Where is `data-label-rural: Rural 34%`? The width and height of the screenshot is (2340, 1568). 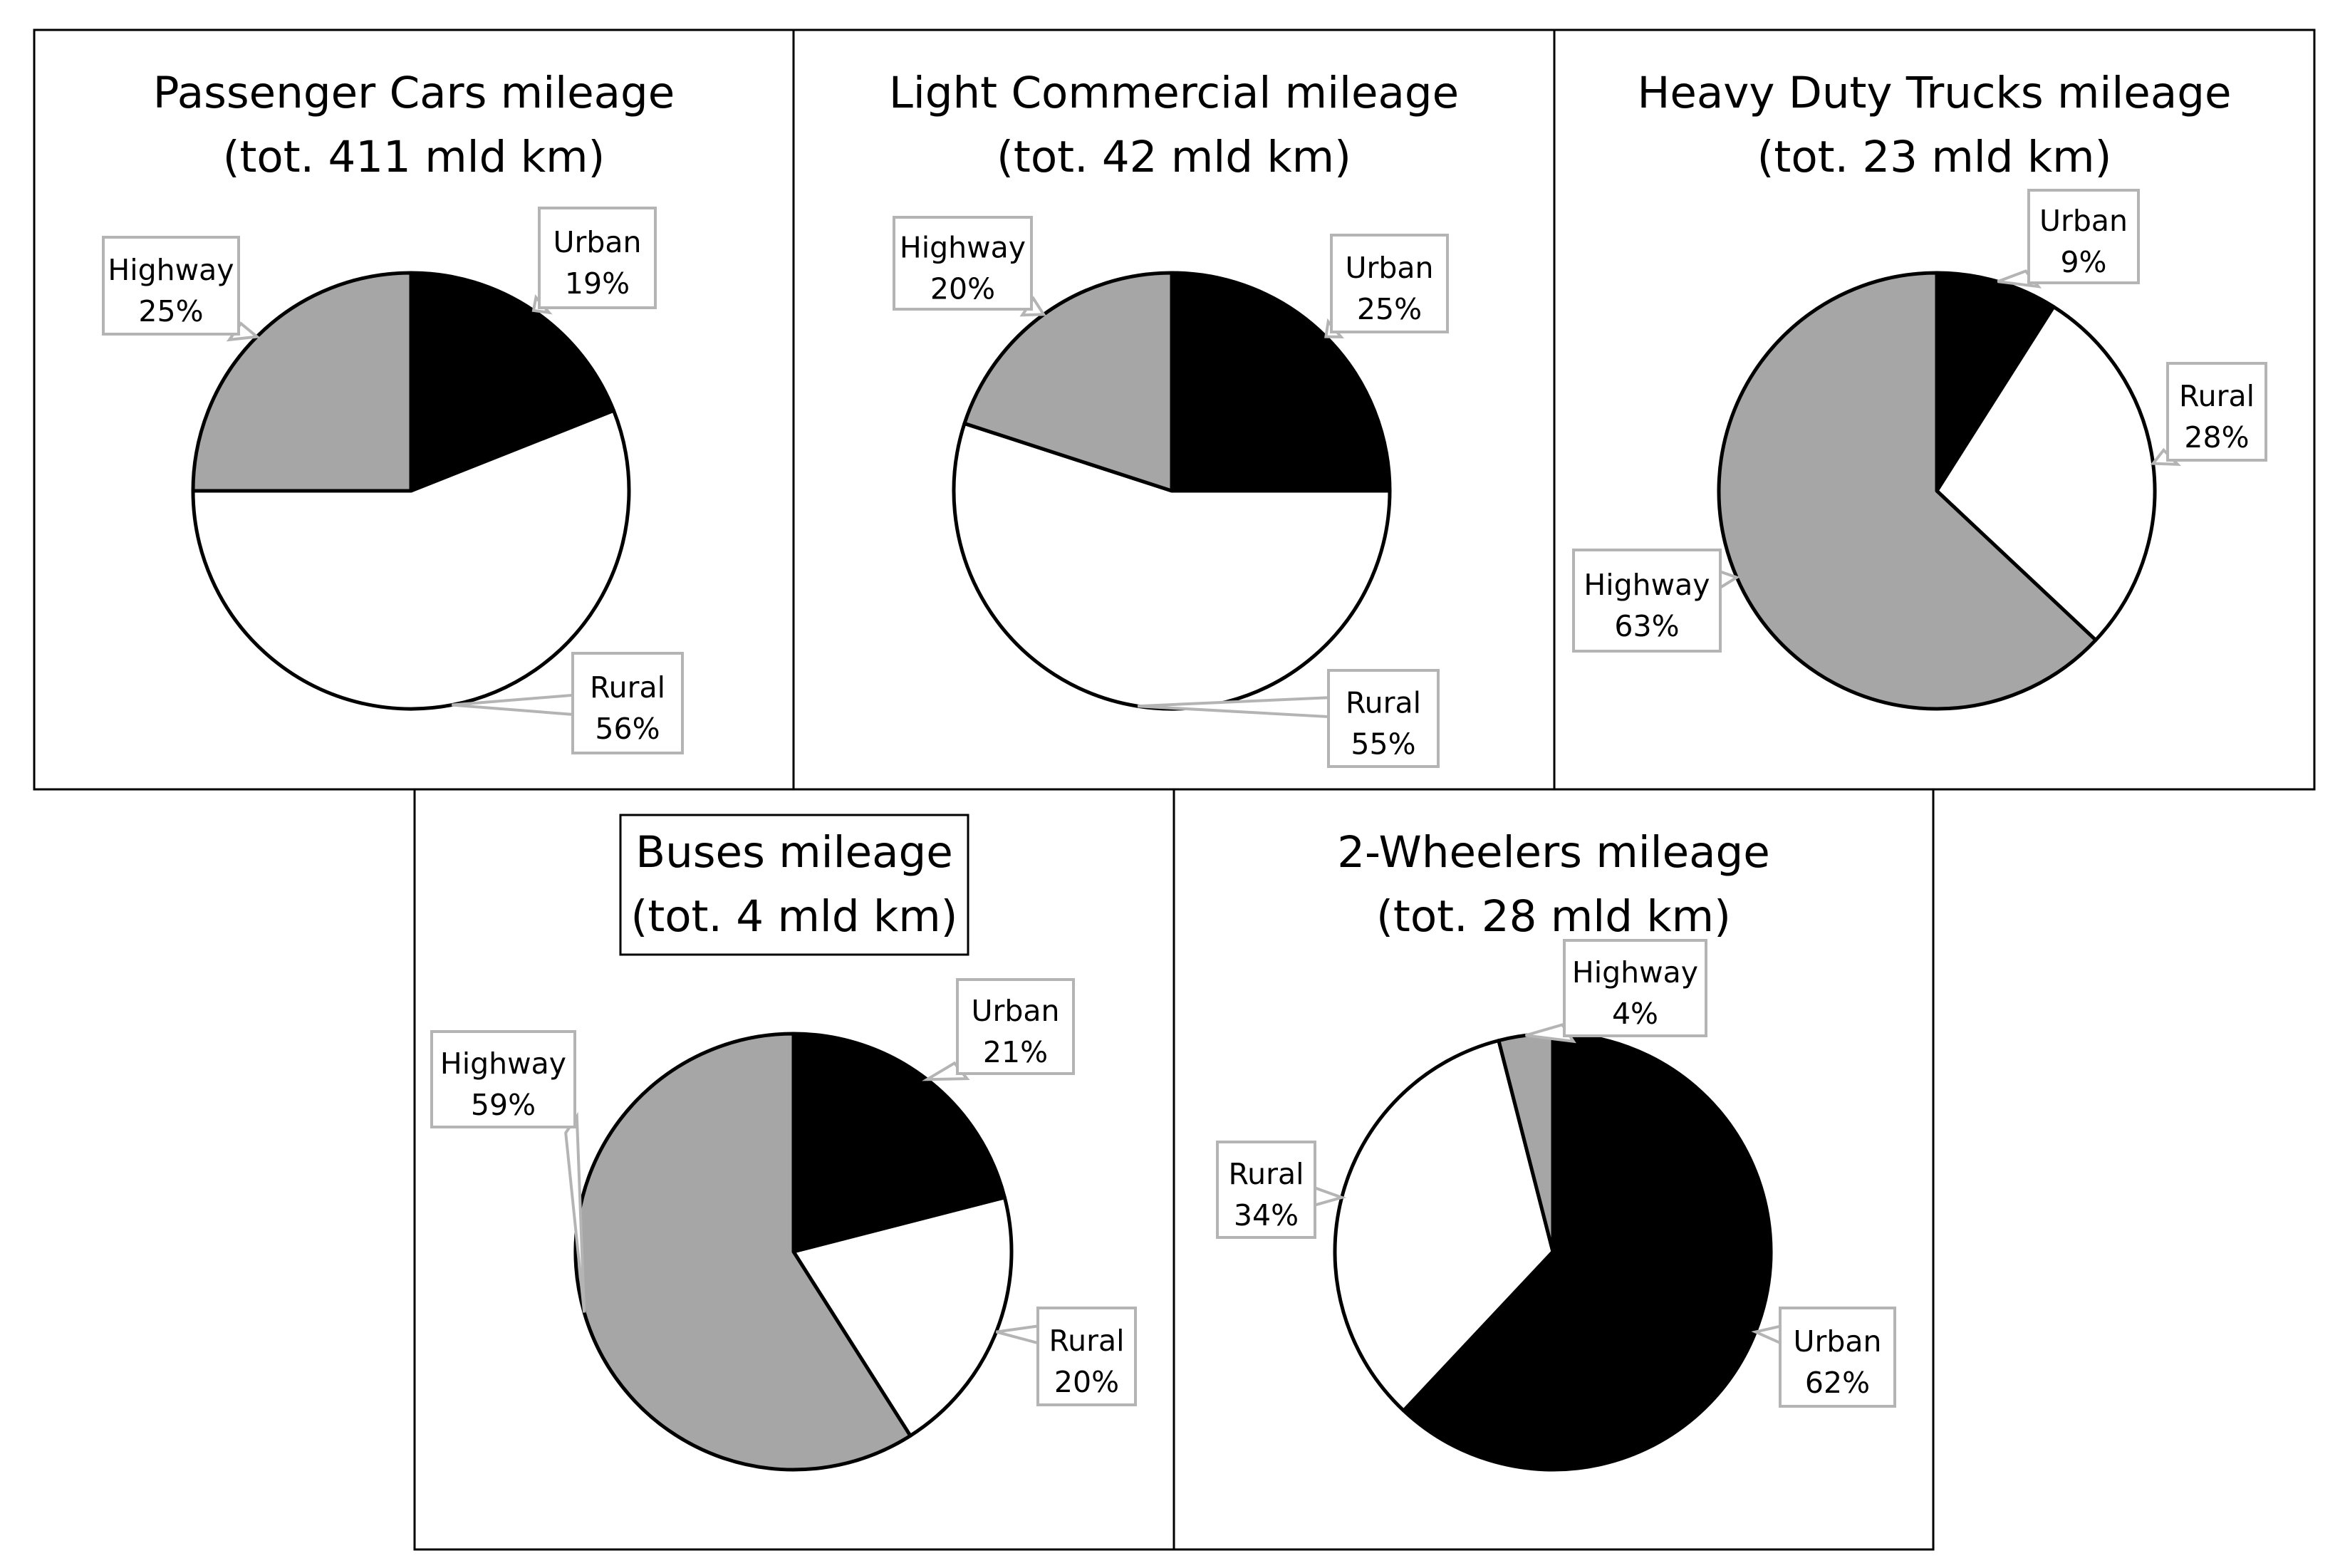
data-label-rural: Rural 34% is located at coordinates (1281, 1190).